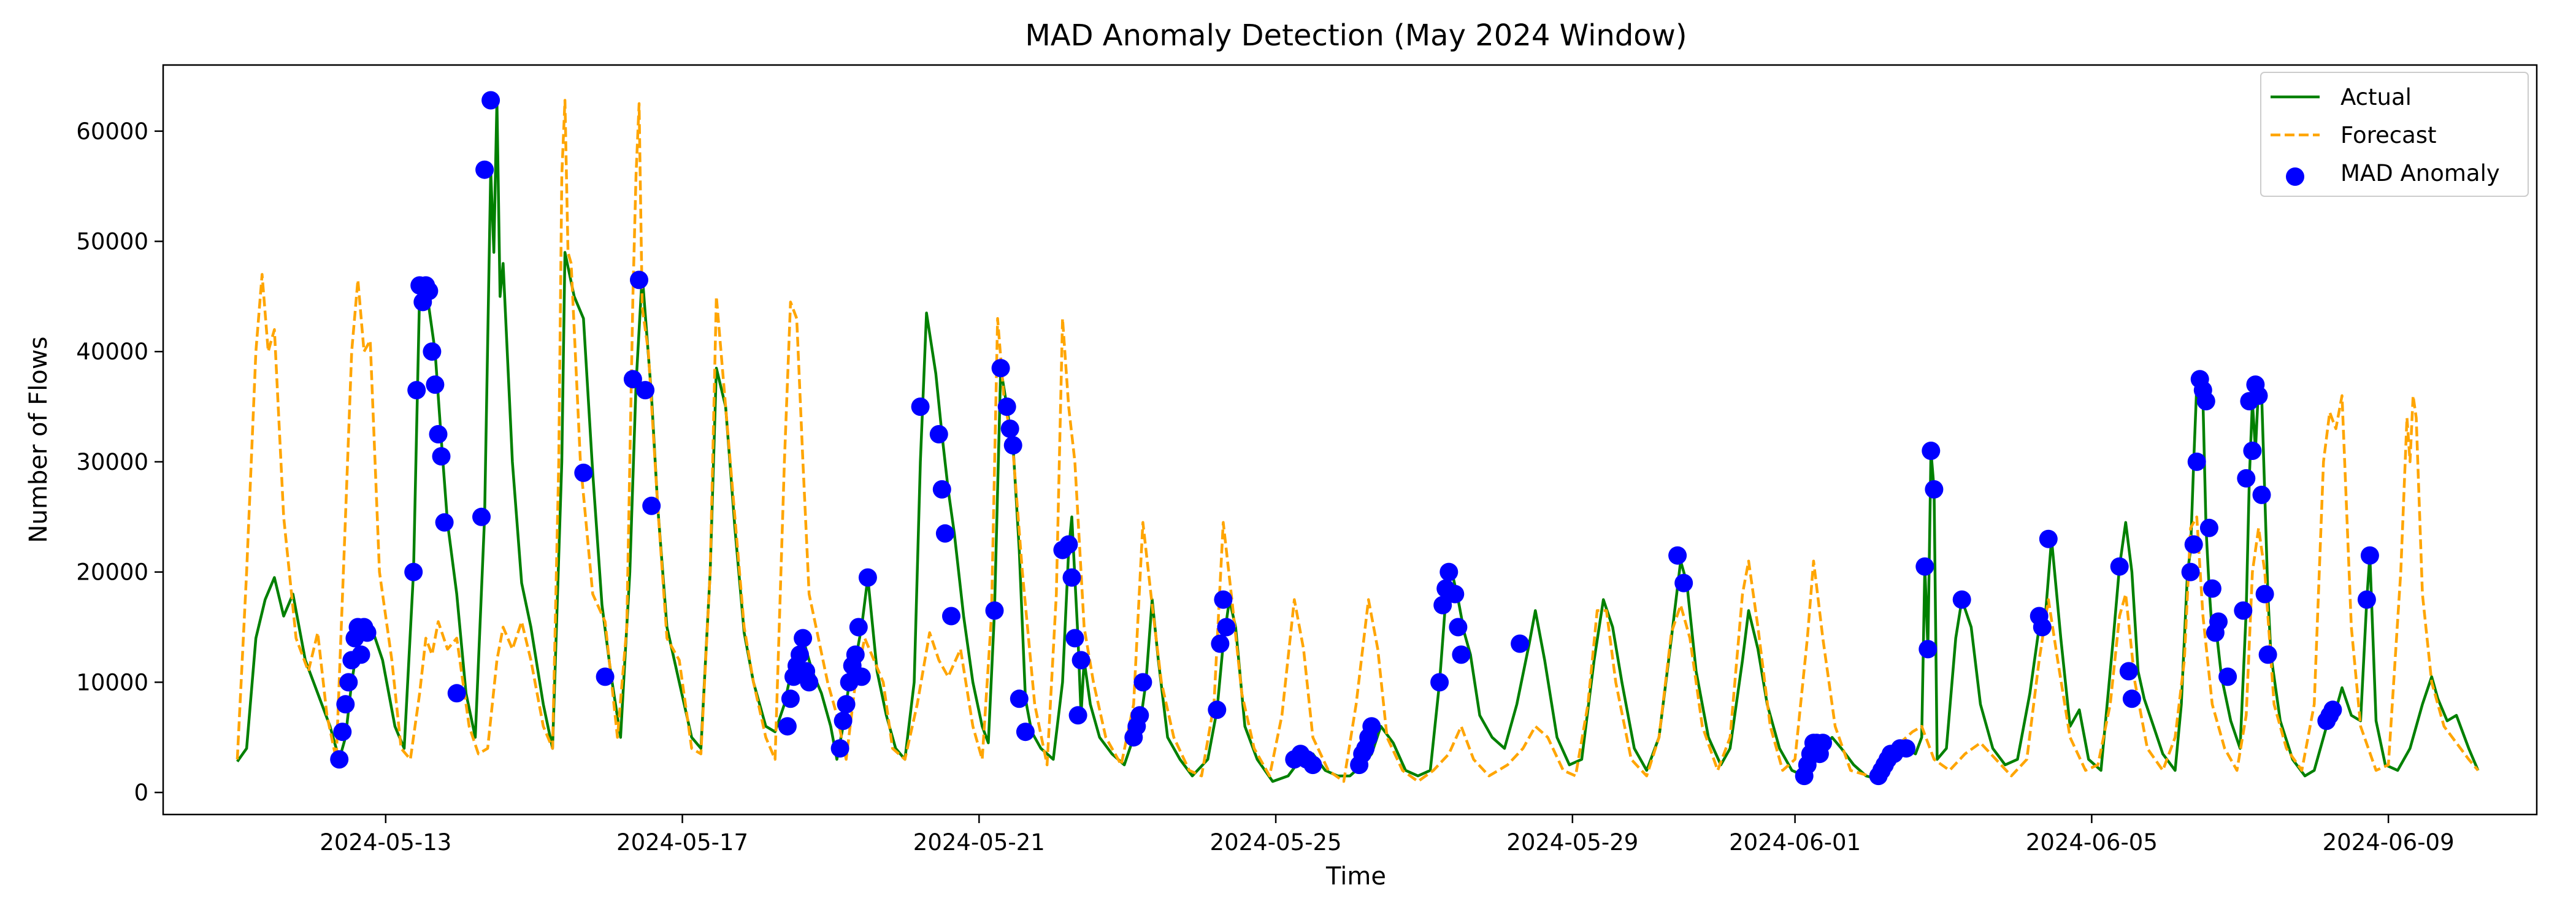 This screenshot has width=2576, height=920. What do you see at coordinates (2420, 173) in the screenshot?
I see `legend-label-anomaly: MAD Anomaly` at bounding box center [2420, 173].